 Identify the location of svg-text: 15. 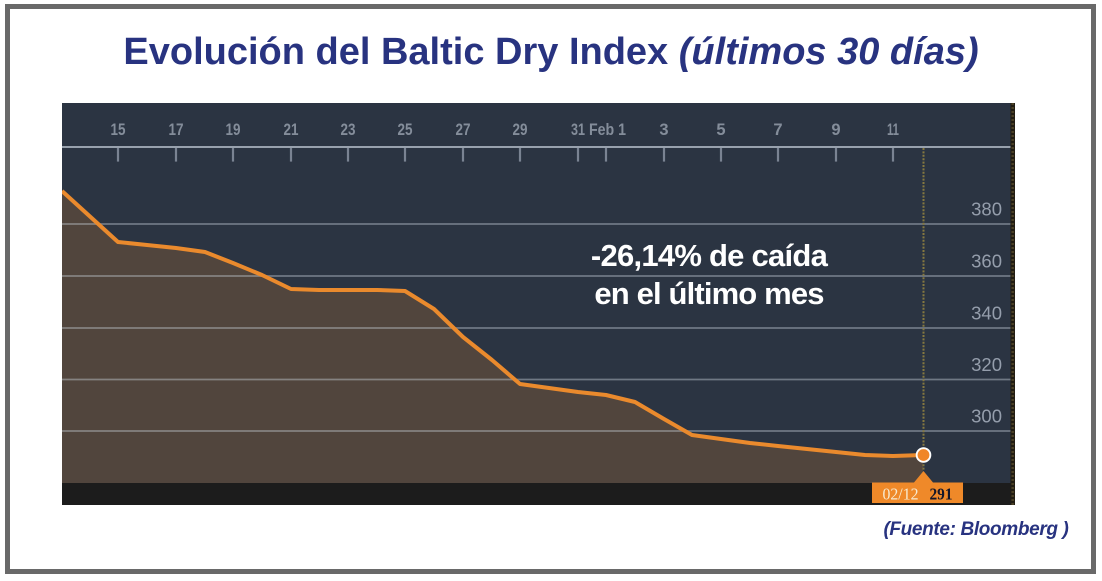
(118, 130).